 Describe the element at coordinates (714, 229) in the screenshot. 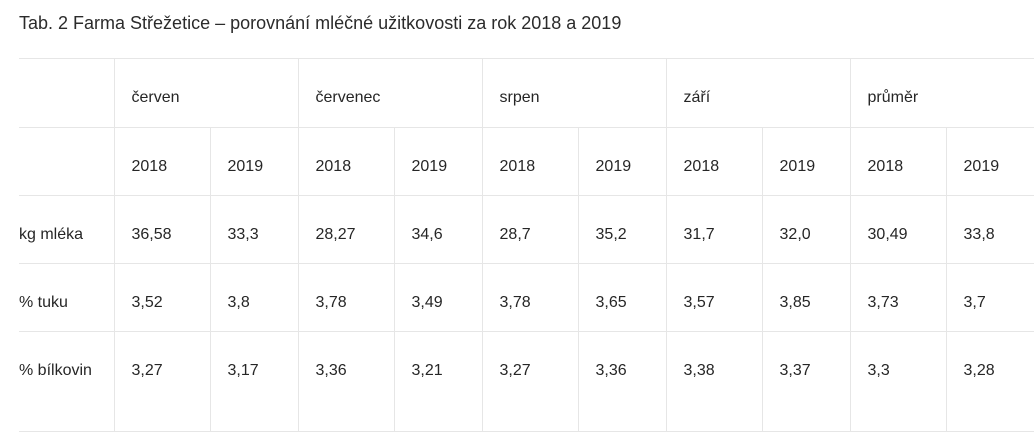

I see `table-cell: 31,7` at that location.